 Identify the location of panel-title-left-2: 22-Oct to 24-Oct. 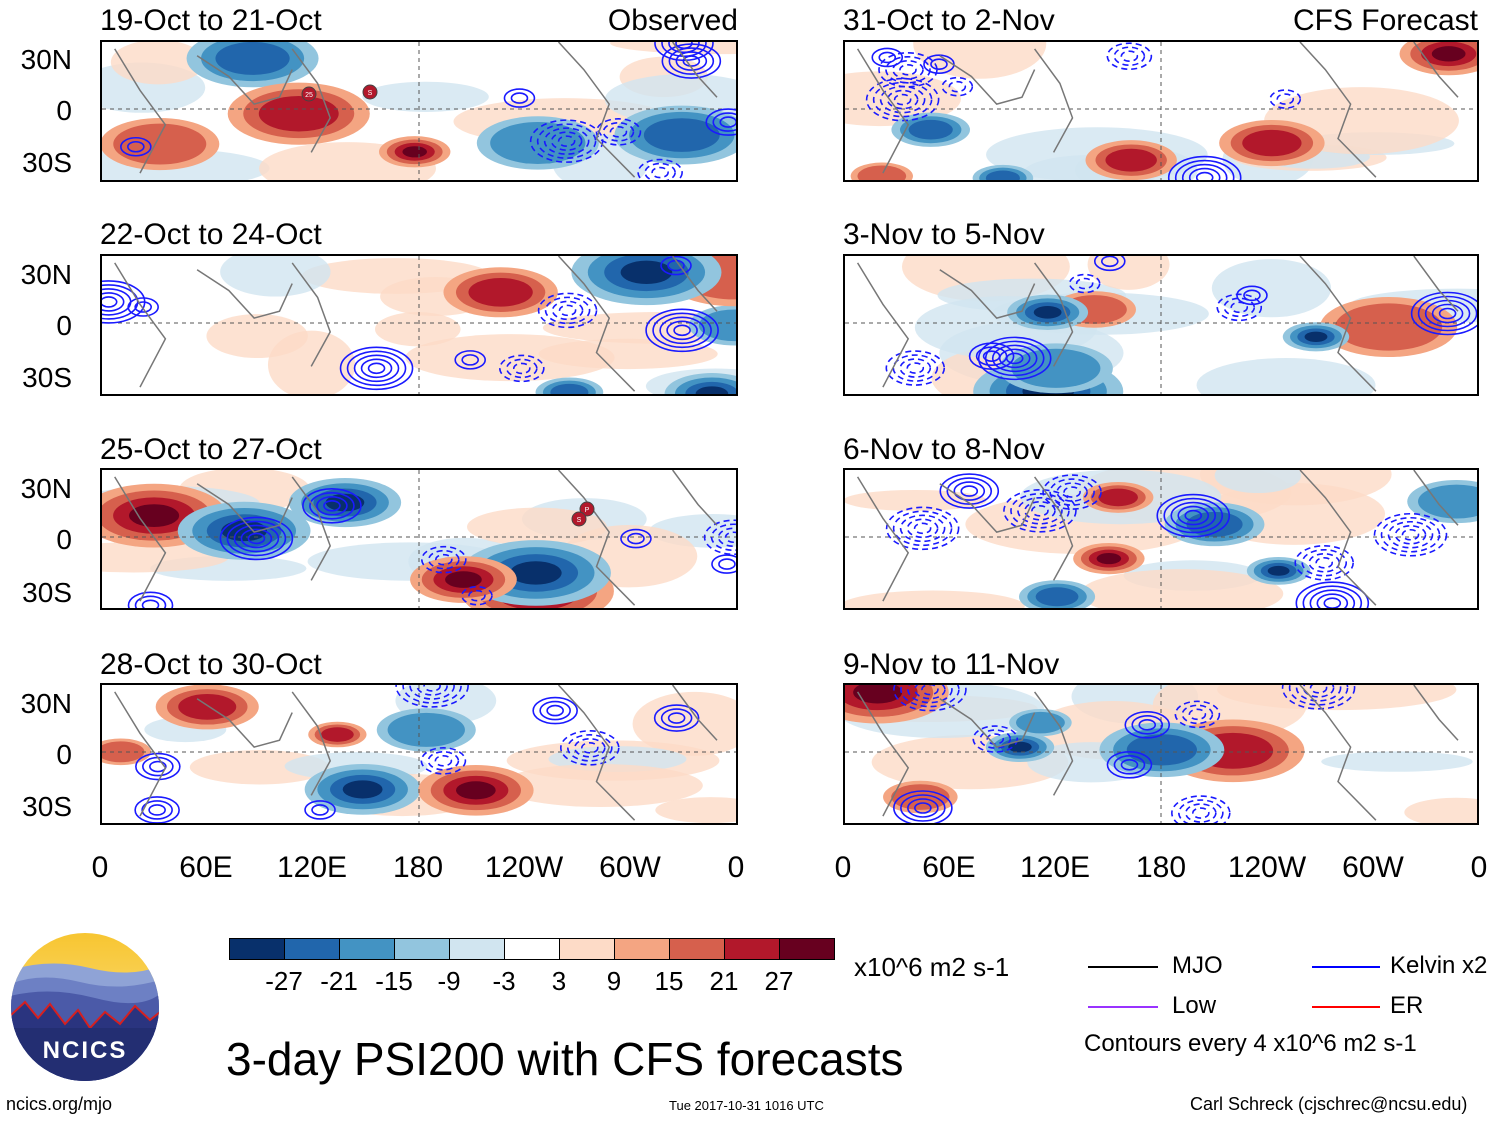
(211, 234).